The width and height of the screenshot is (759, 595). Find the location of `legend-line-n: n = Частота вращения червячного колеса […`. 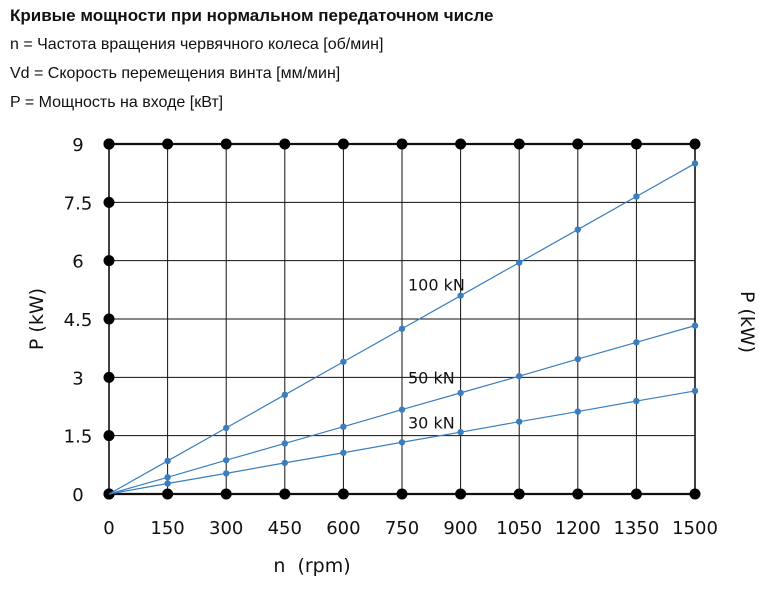

legend-line-n: n = Частота вращения червячного колеса [… is located at coordinates (197, 44).